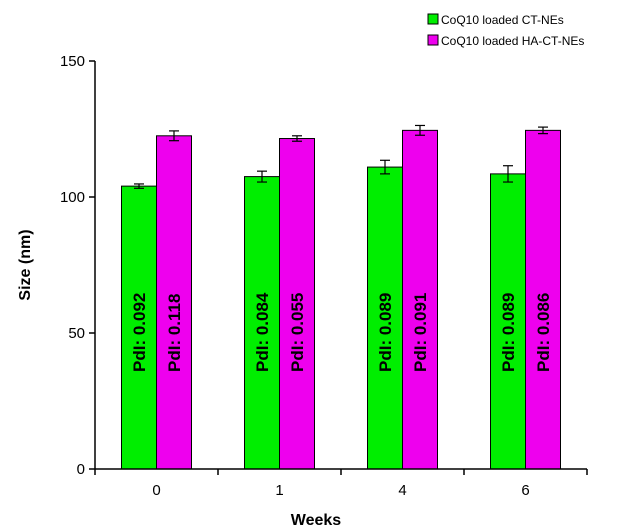 This screenshot has height=529, width=643. What do you see at coordinates (72, 61) in the screenshot?
I see `y-tick-label: 150` at bounding box center [72, 61].